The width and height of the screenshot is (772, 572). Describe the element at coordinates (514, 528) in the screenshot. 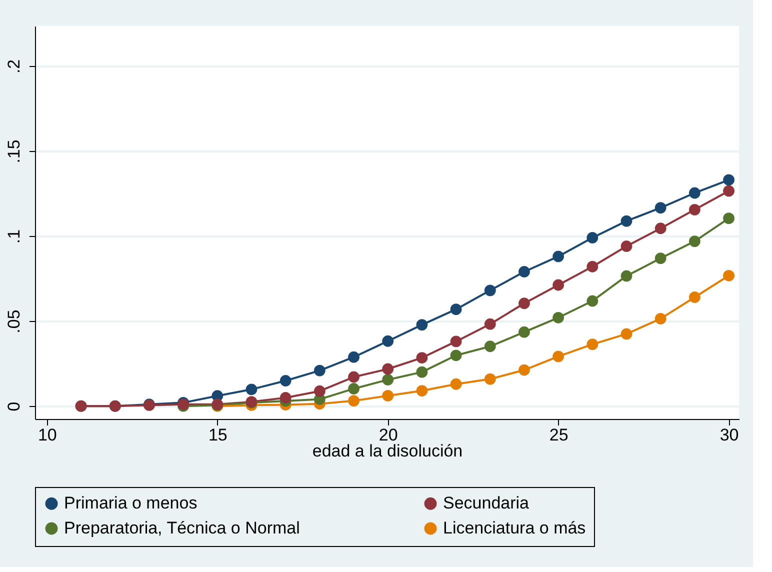

I see `legend-label: Licenciatura o más` at that location.